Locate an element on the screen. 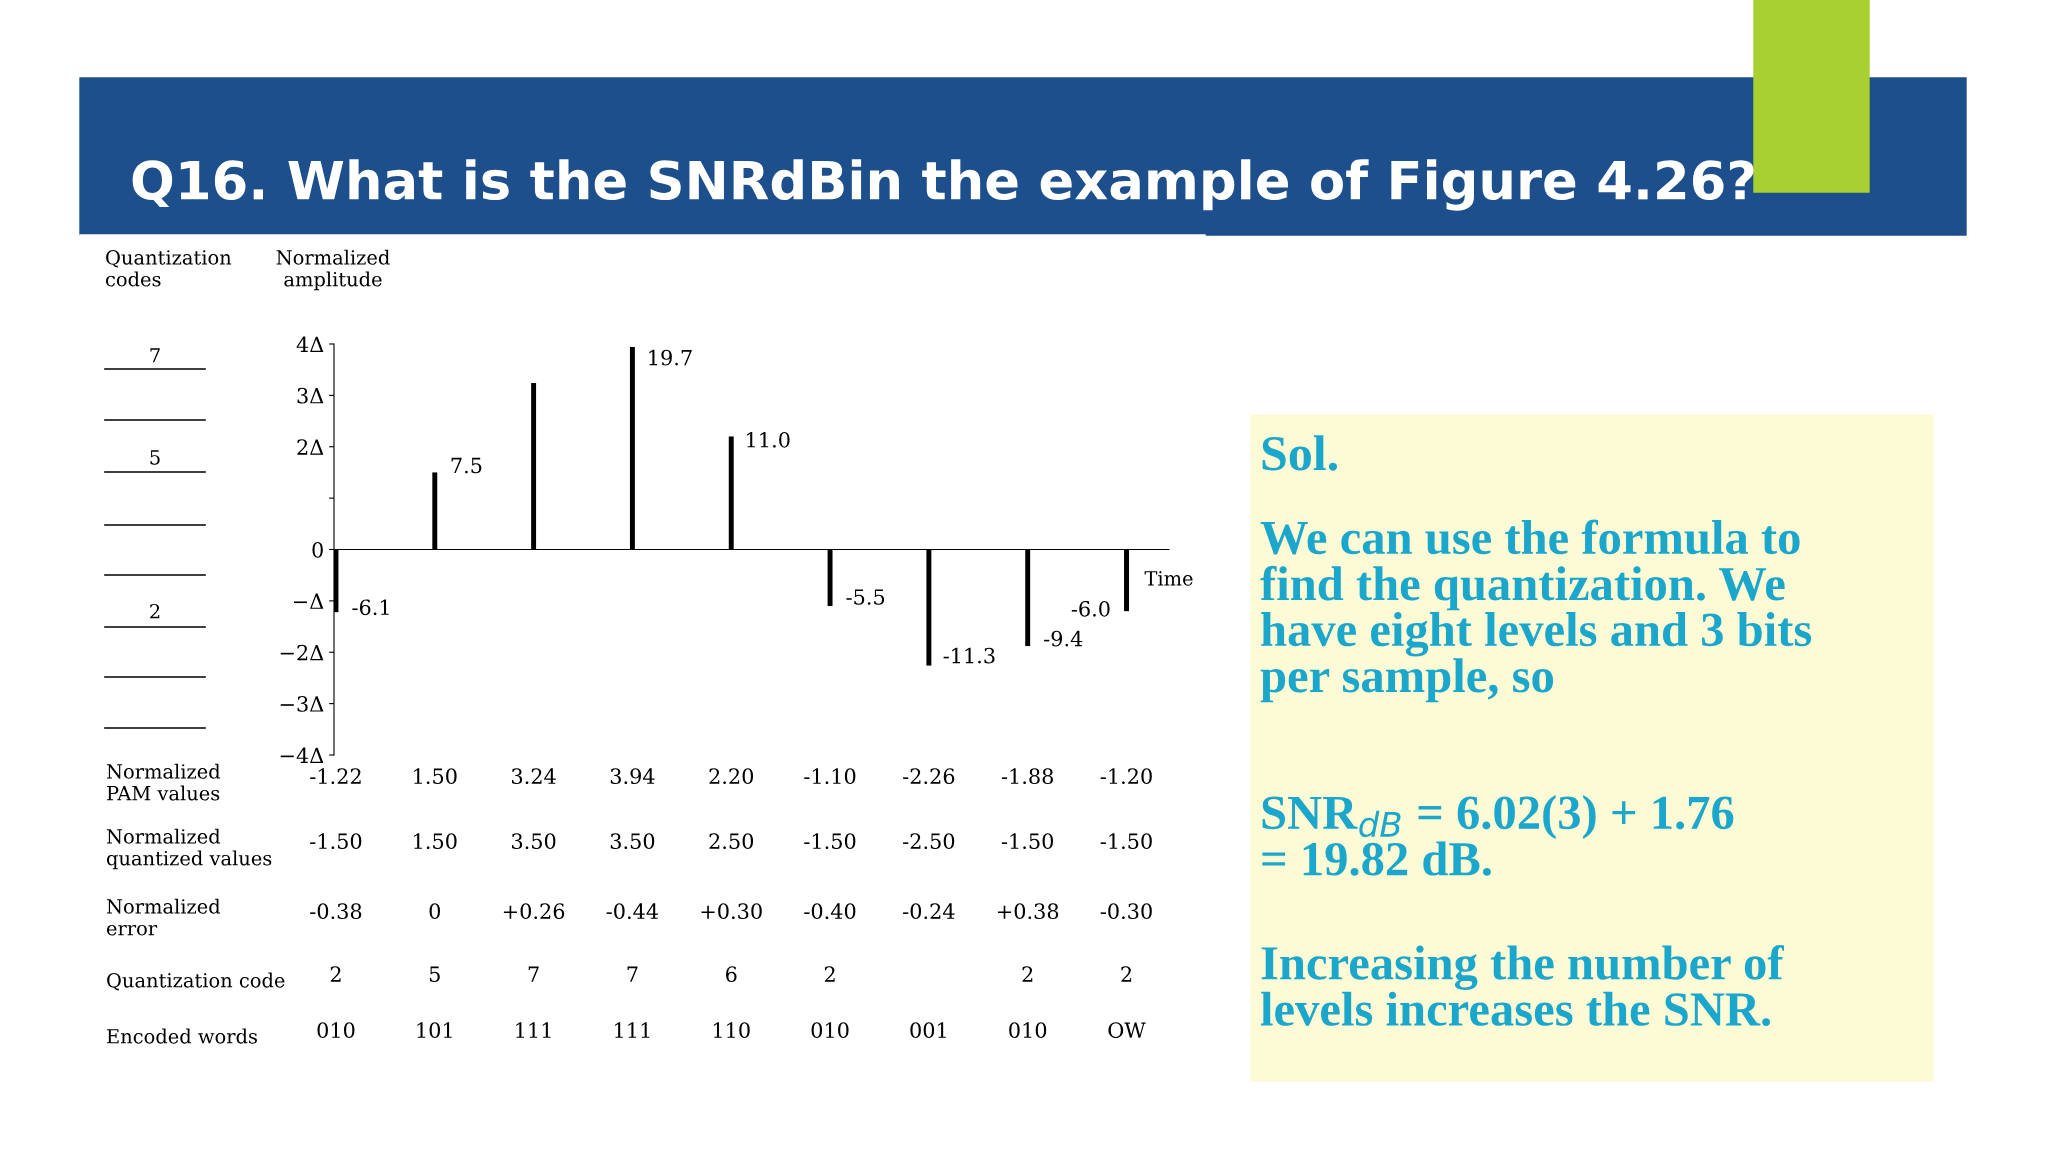  y-tick-label: 4Δ is located at coordinates (310, 344).